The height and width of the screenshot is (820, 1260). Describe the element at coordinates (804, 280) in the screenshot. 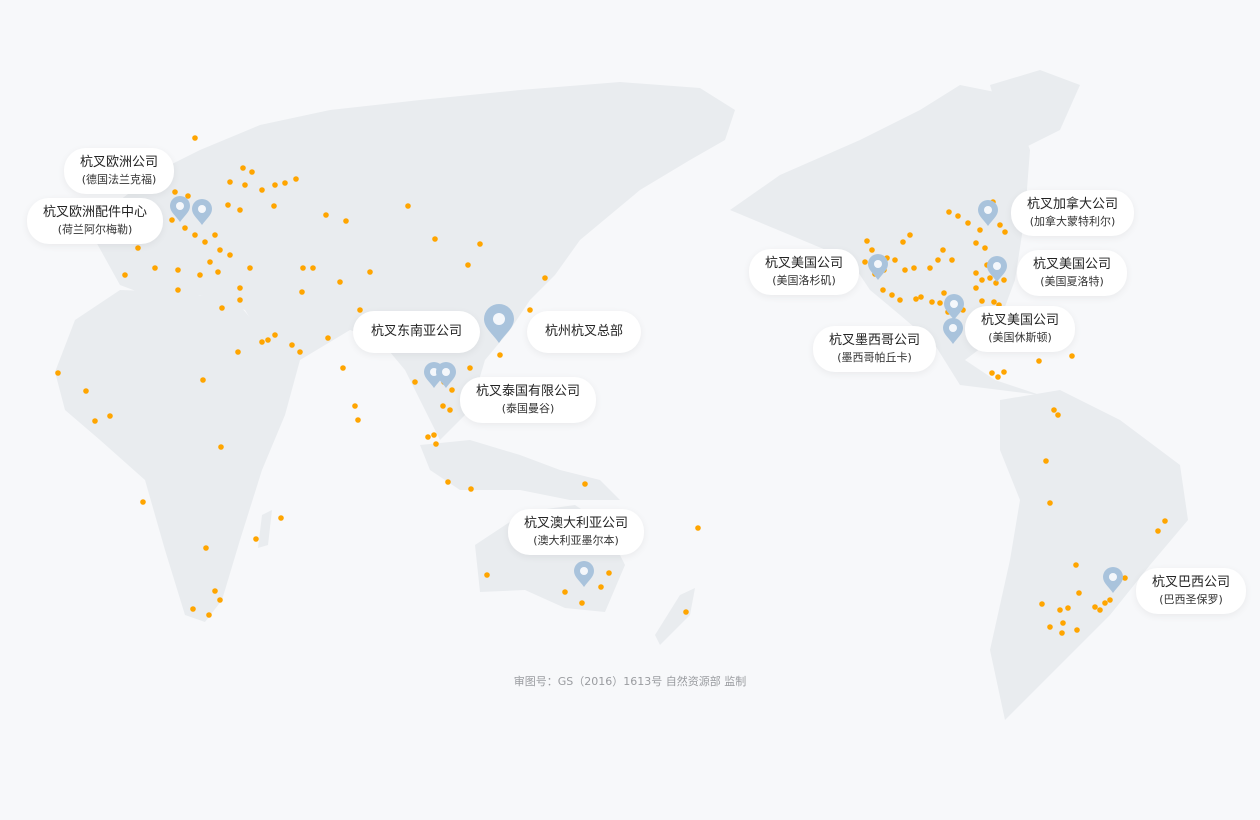

I see `office-location: (美国洛杉矶)` at that location.